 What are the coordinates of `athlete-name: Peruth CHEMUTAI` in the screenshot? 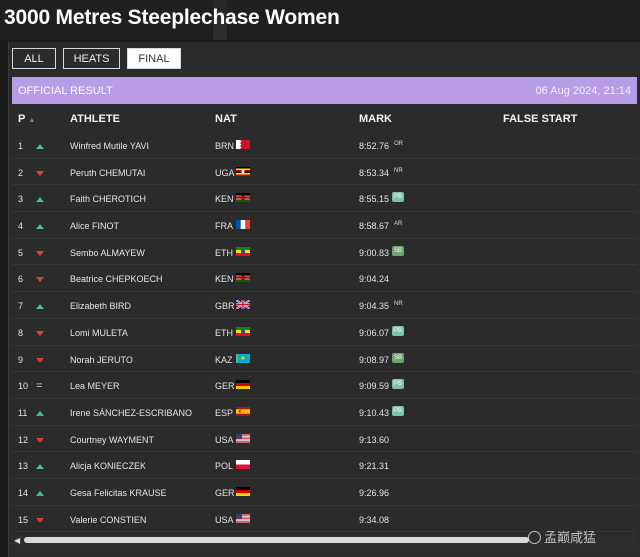 It's located at (108, 172).